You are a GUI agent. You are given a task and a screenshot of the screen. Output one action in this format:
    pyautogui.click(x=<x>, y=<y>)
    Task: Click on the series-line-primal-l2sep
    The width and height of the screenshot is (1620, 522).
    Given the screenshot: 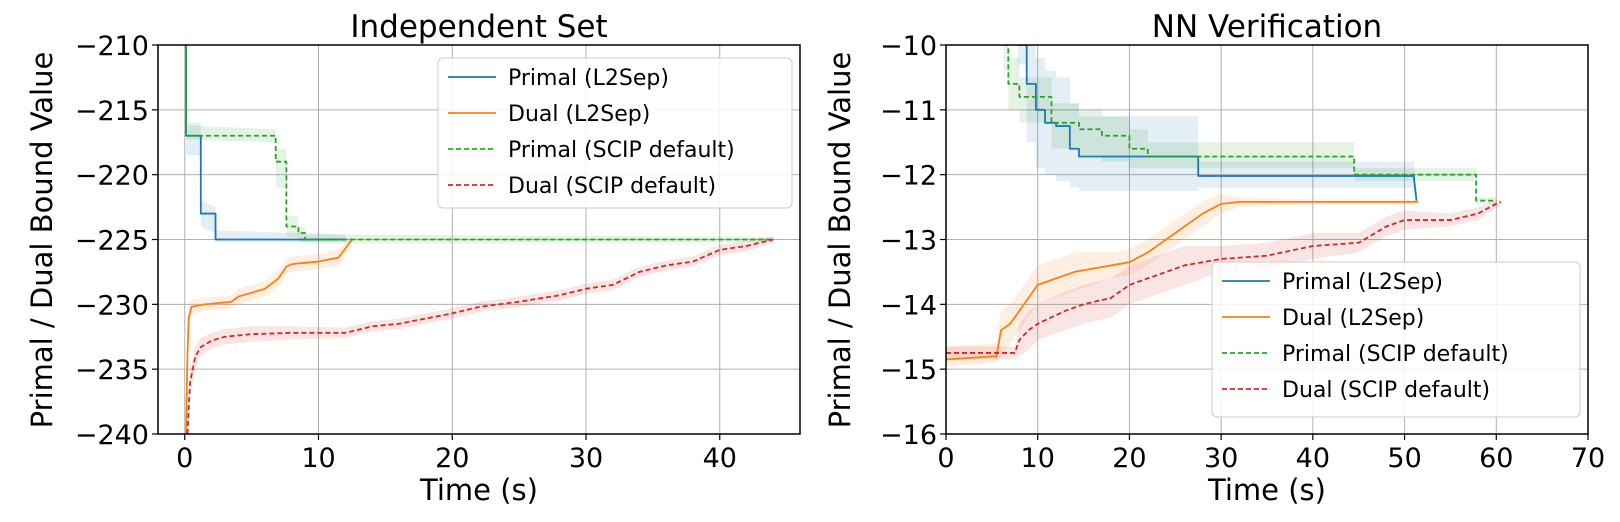 What is the action you would take?
    pyautogui.click(x=1217, y=123)
    